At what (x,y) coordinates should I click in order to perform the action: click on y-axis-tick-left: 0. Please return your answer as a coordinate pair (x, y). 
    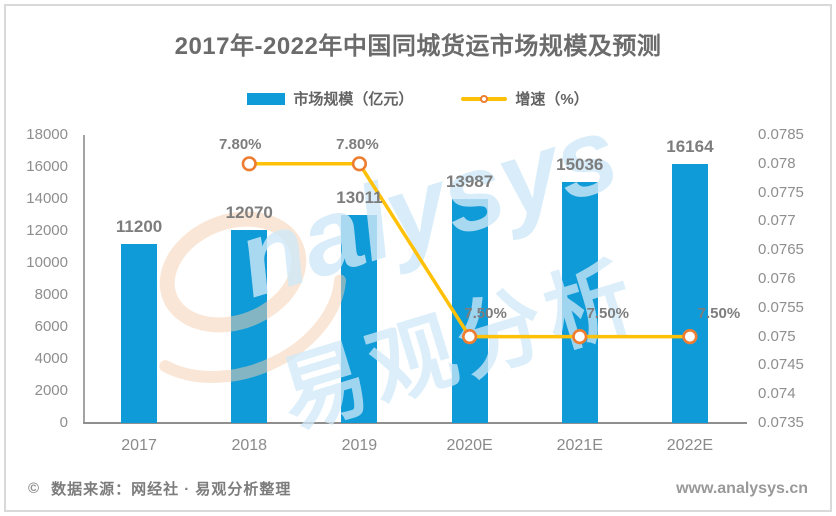
    Looking at the image, I should click on (63, 422).